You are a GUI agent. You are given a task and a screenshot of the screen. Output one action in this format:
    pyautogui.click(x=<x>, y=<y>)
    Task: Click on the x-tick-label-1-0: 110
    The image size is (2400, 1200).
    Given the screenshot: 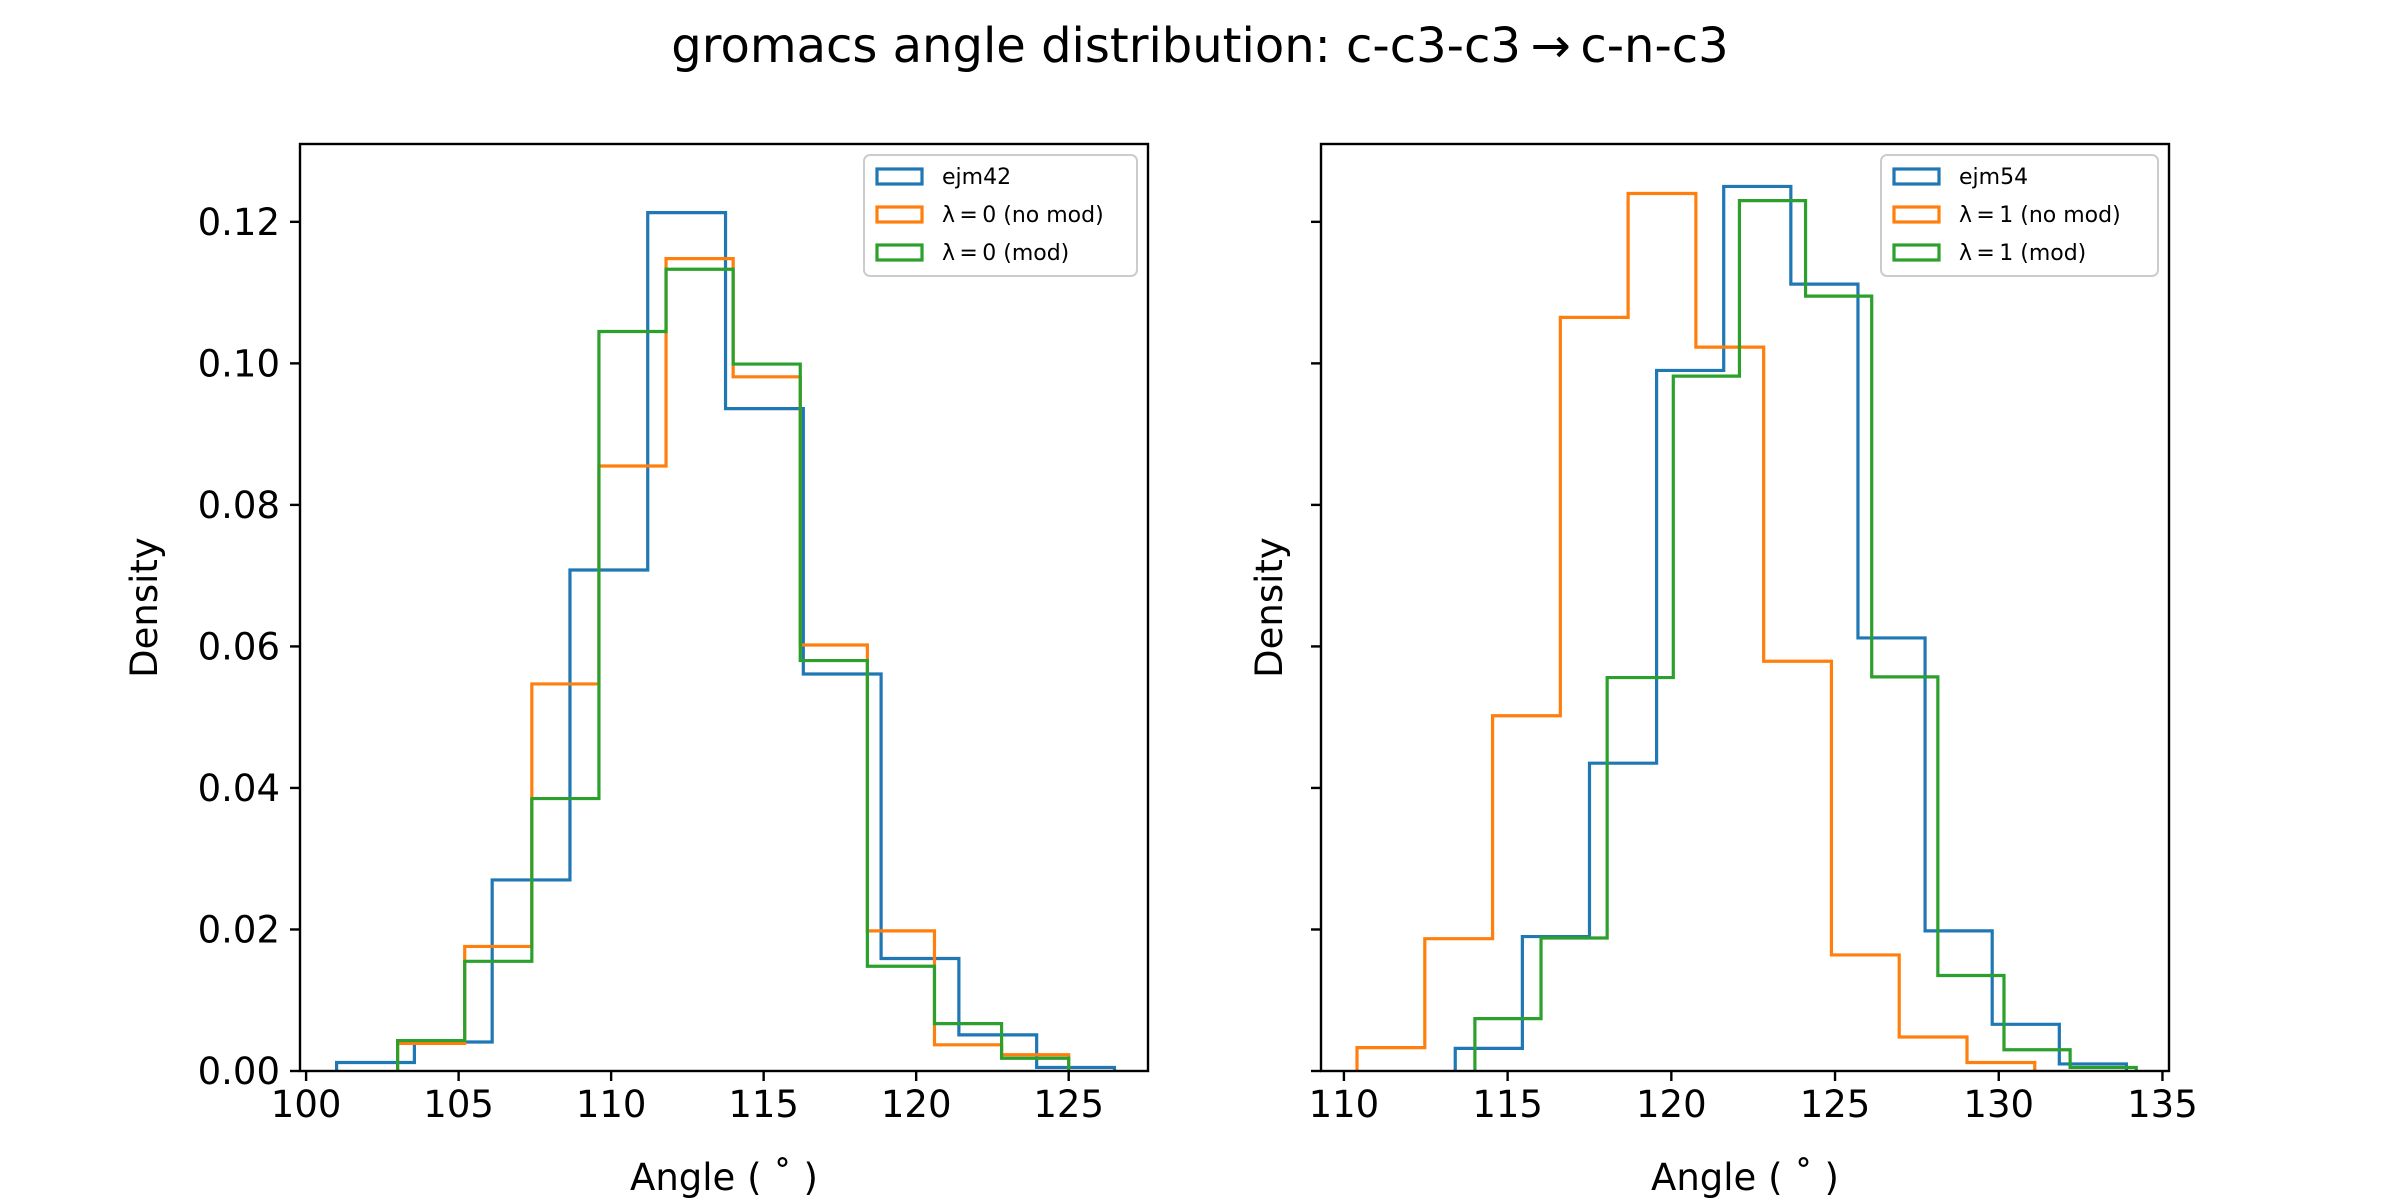 What is the action you would take?
    pyautogui.click(x=1344, y=1104)
    